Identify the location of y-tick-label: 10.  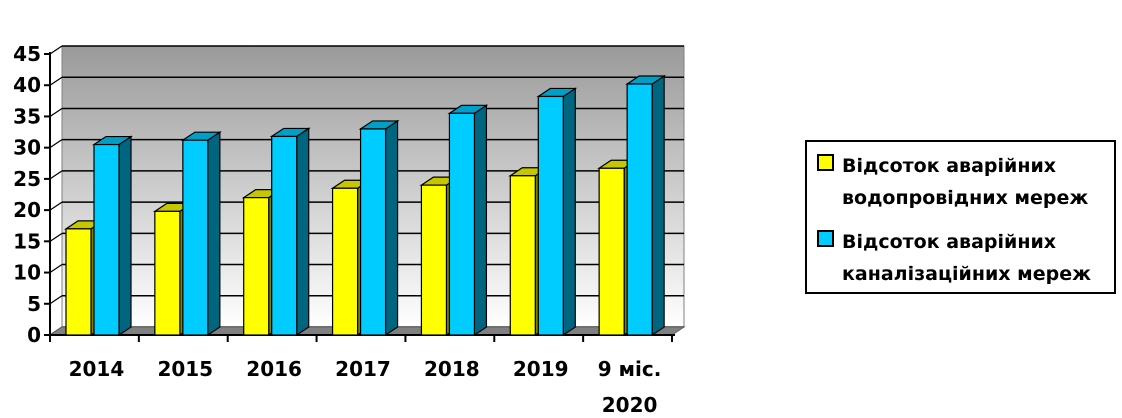
(27, 273).